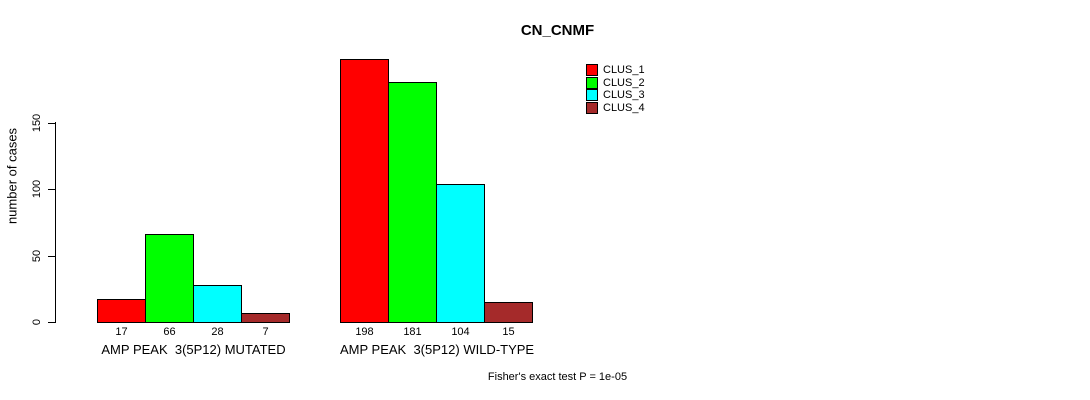 This screenshot has height=400, width=1090. What do you see at coordinates (169, 332) in the screenshot?
I see `bar-value-label: 66` at bounding box center [169, 332].